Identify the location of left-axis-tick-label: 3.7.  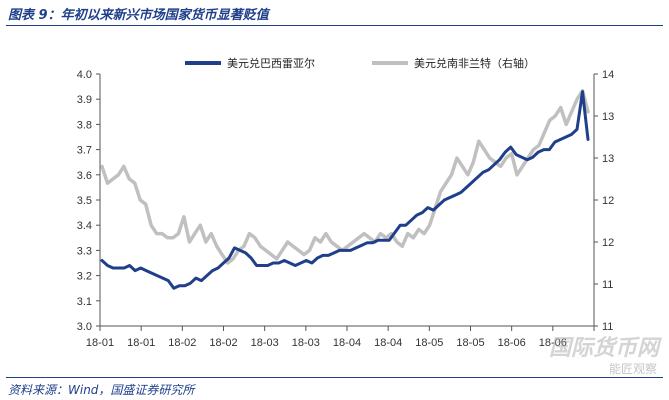
(84, 151).